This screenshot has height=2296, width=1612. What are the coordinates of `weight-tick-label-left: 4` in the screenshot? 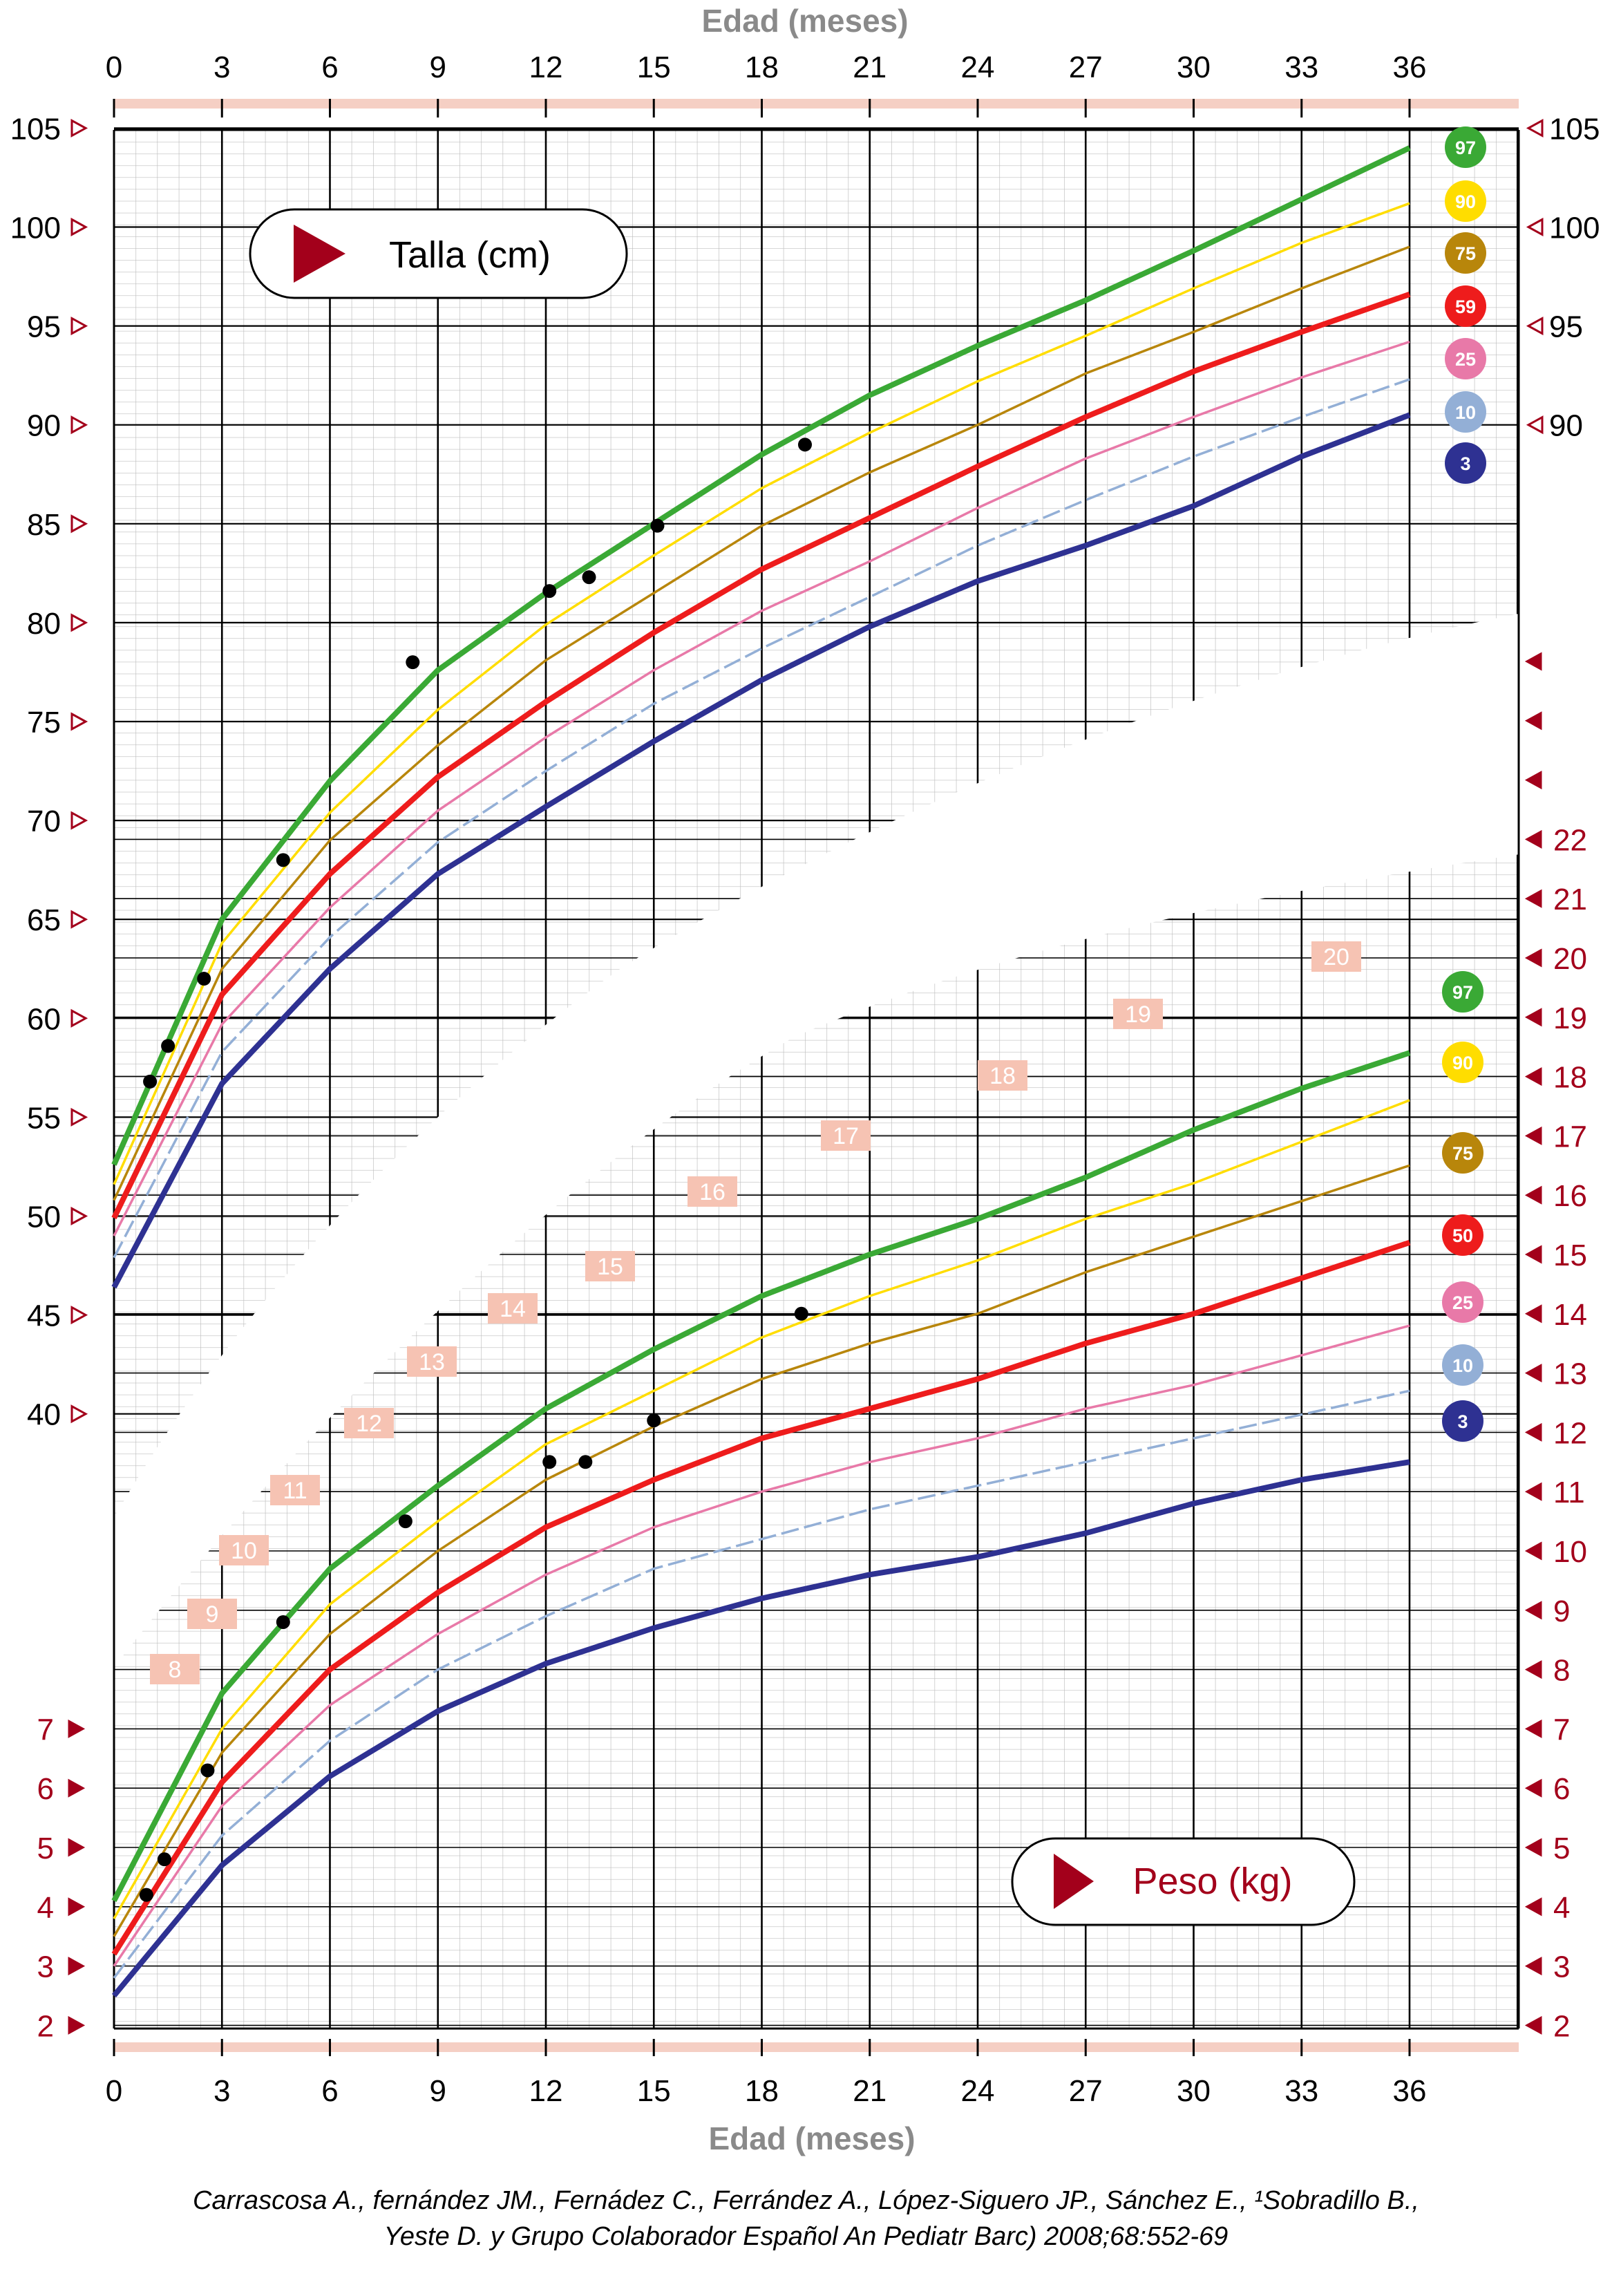 It's located at (45, 1908).